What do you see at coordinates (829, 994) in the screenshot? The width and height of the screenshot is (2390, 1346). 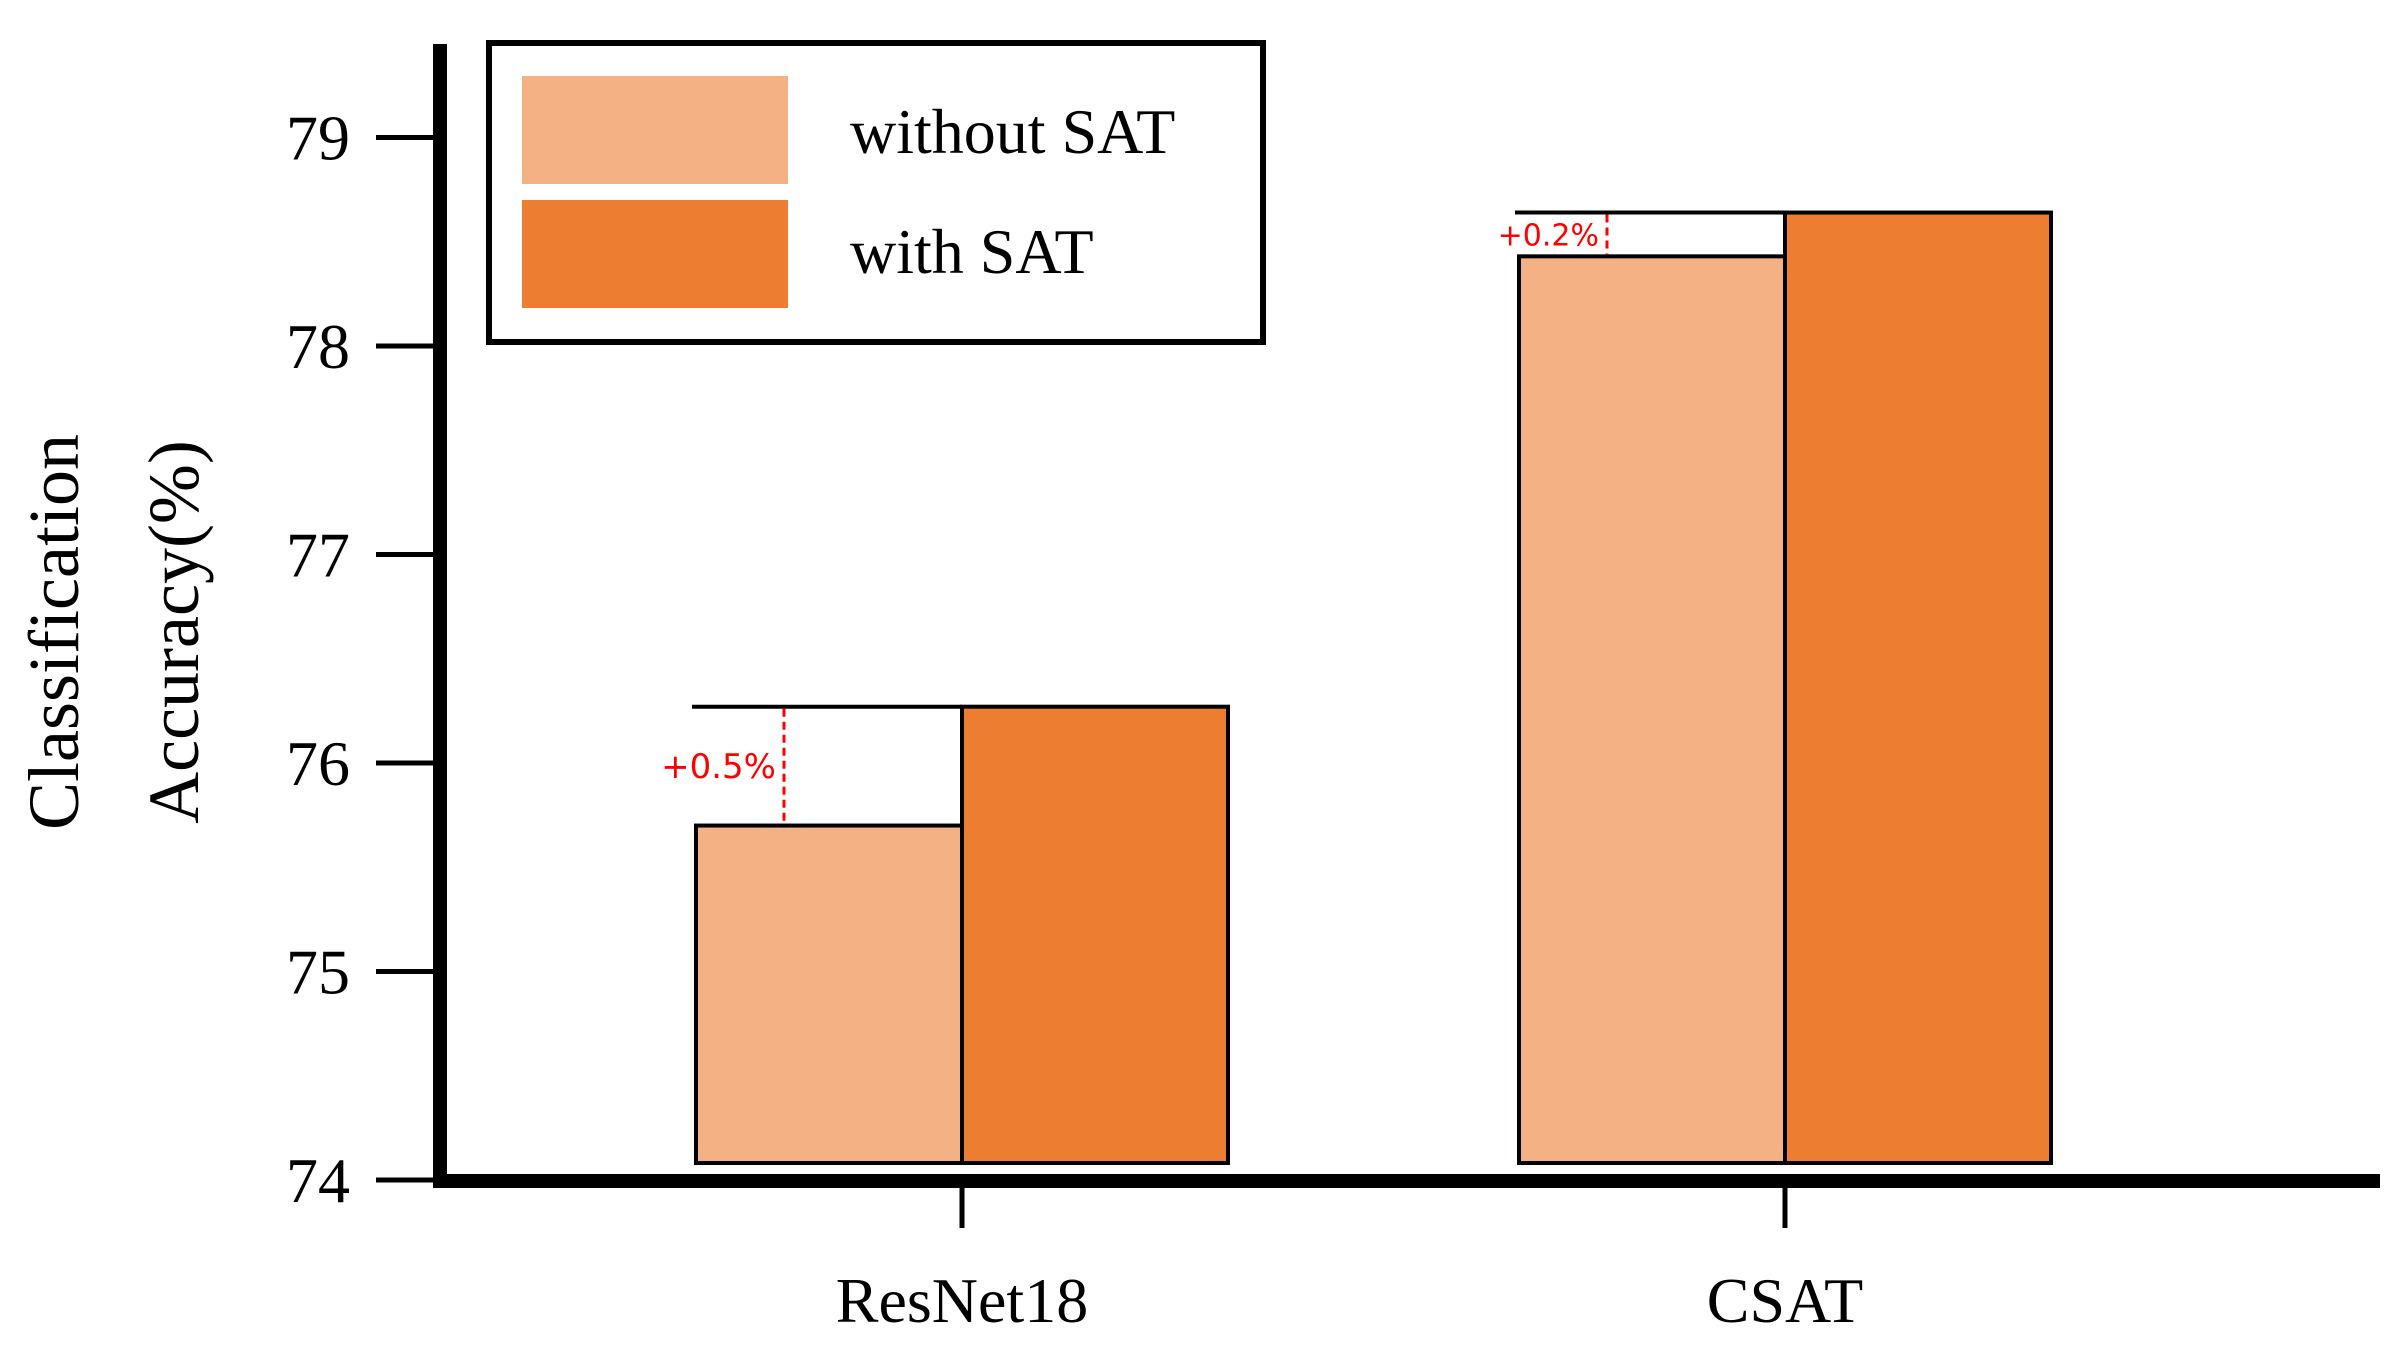 I see `bar-resnet18-without-sat` at bounding box center [829, 994].